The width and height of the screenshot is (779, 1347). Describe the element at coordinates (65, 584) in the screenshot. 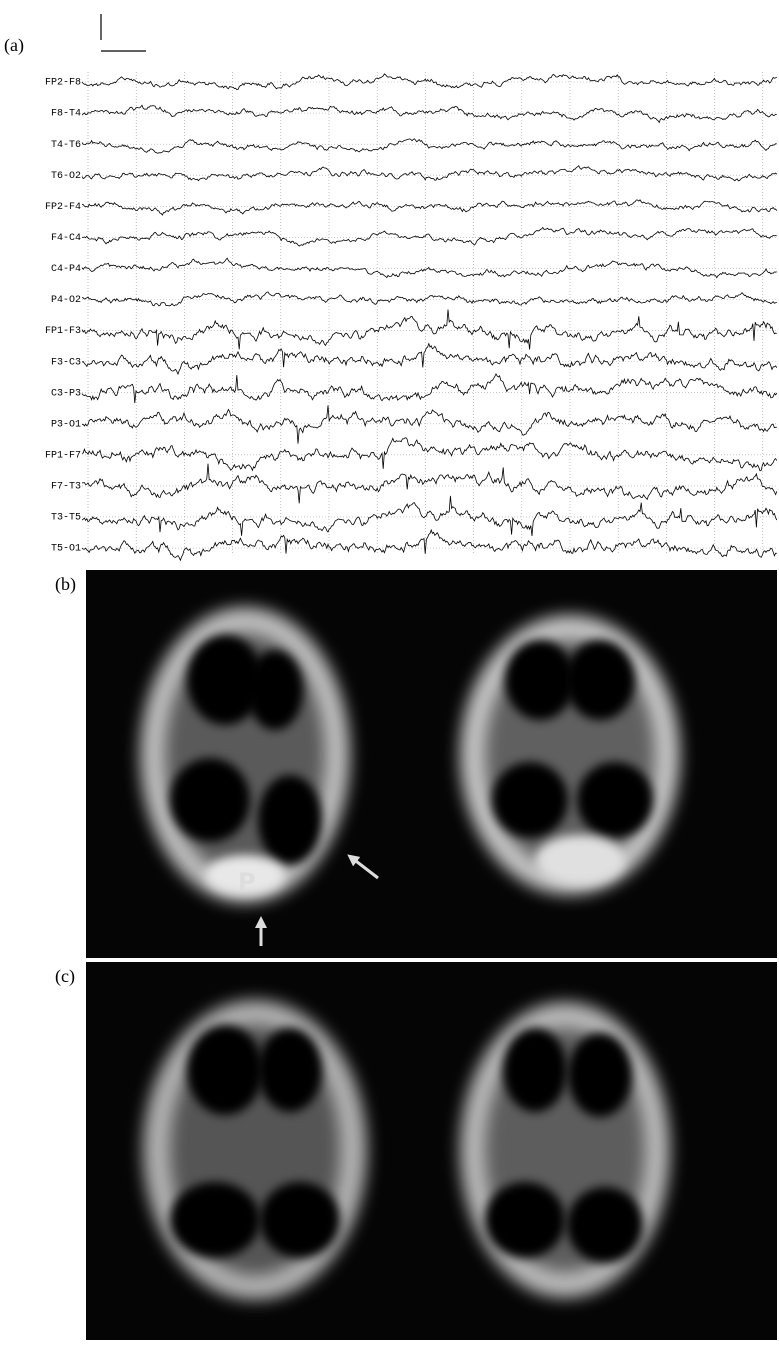

I see `panel-label: (b)` at that location.